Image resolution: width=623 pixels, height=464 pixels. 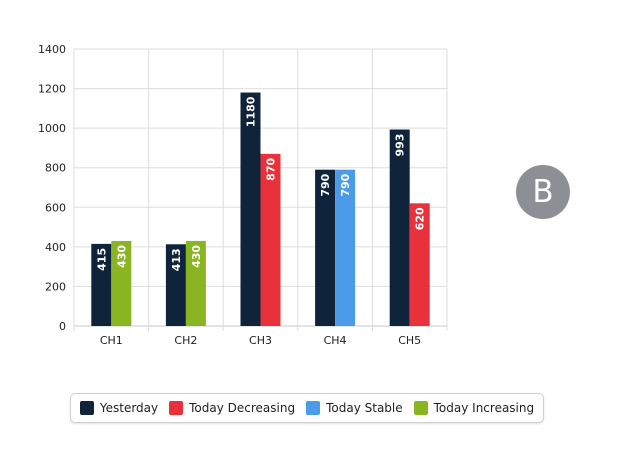 I want to click on bar-ch3-yesterday, so click(x=250, y=209).